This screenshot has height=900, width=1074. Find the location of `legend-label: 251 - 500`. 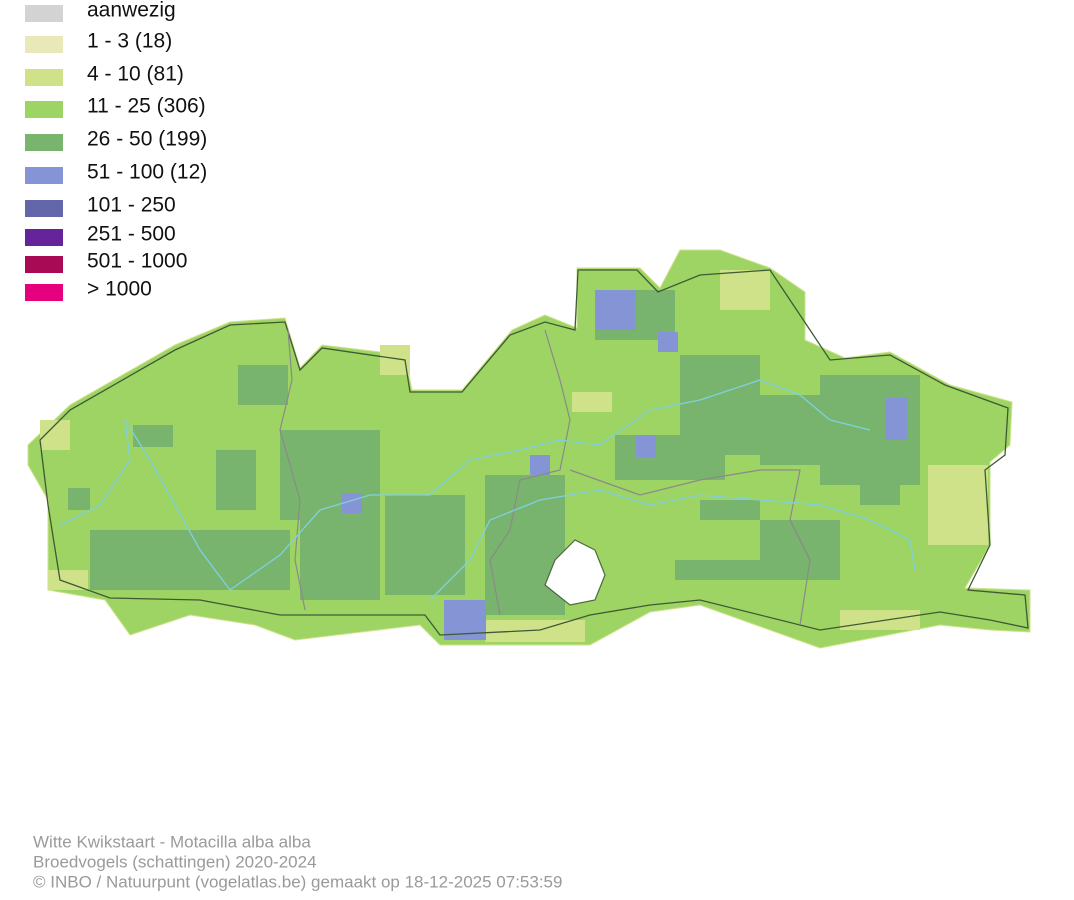

legend-label: 251 - 500 is located at coordinates (131, 234).